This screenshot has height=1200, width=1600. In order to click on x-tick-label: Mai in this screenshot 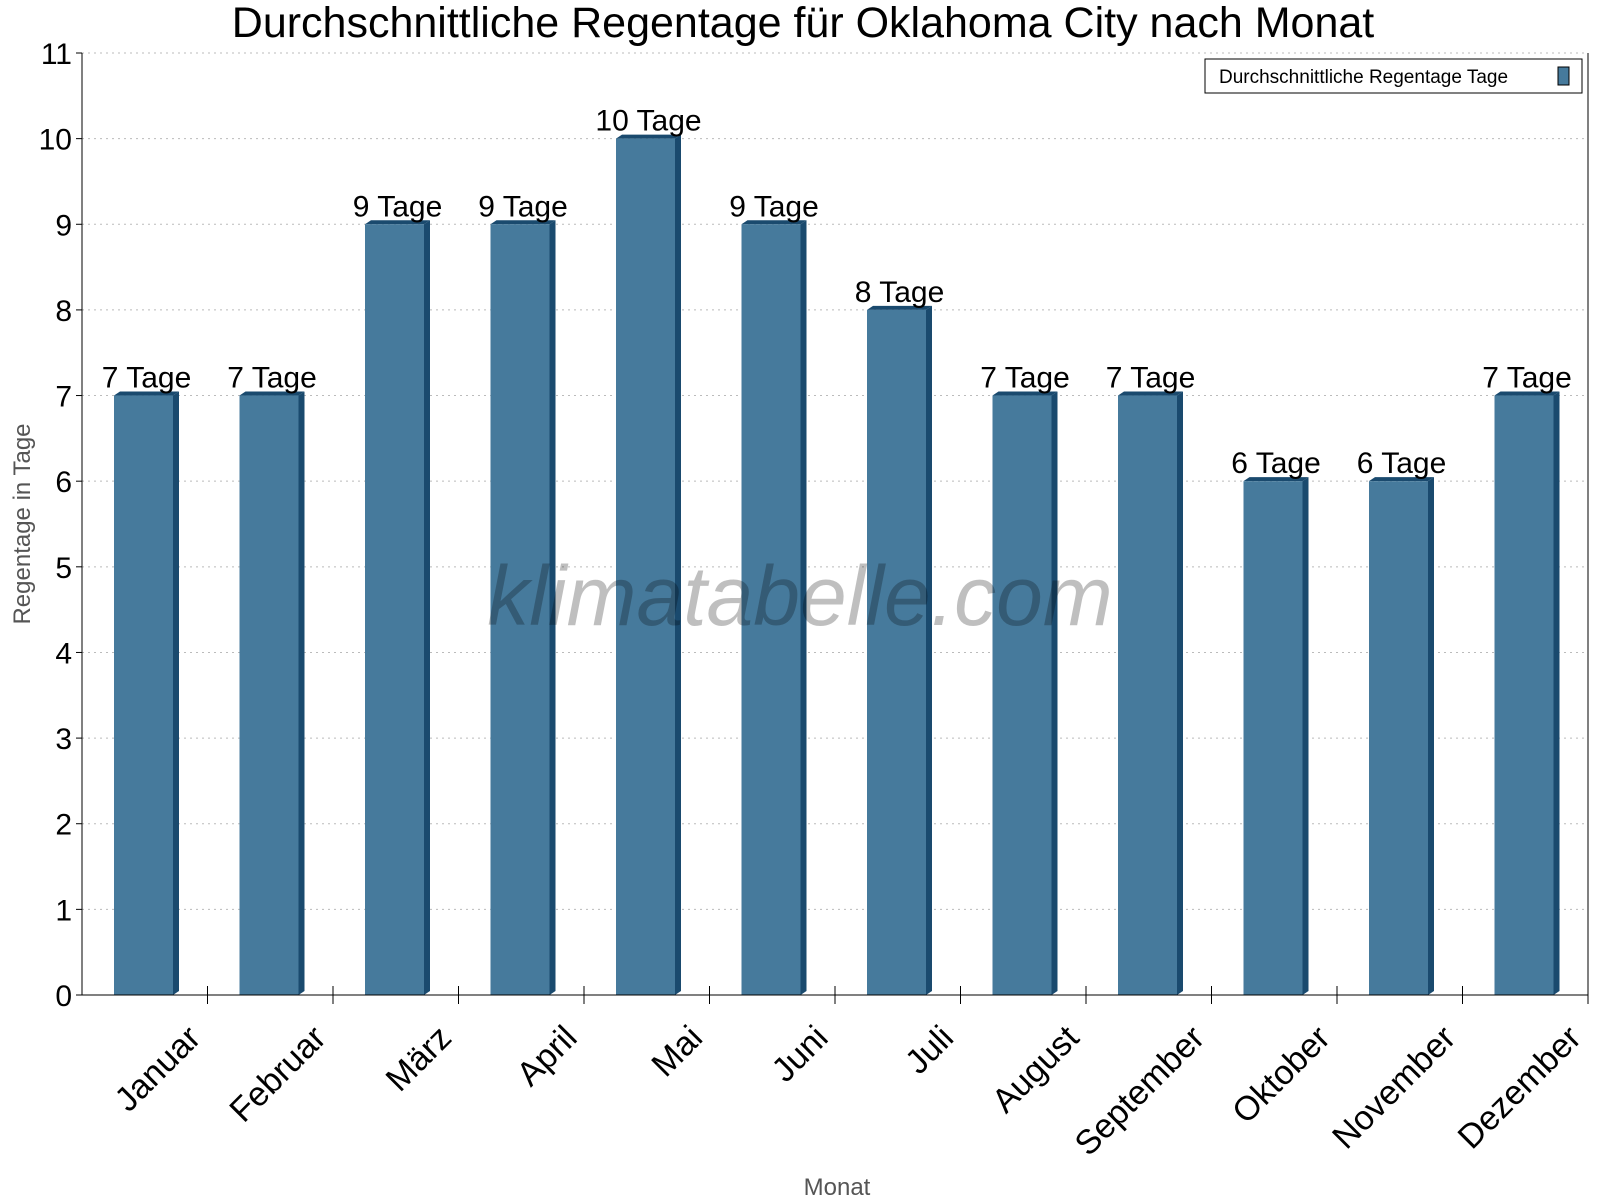, I will do `click(677, 1052)`.